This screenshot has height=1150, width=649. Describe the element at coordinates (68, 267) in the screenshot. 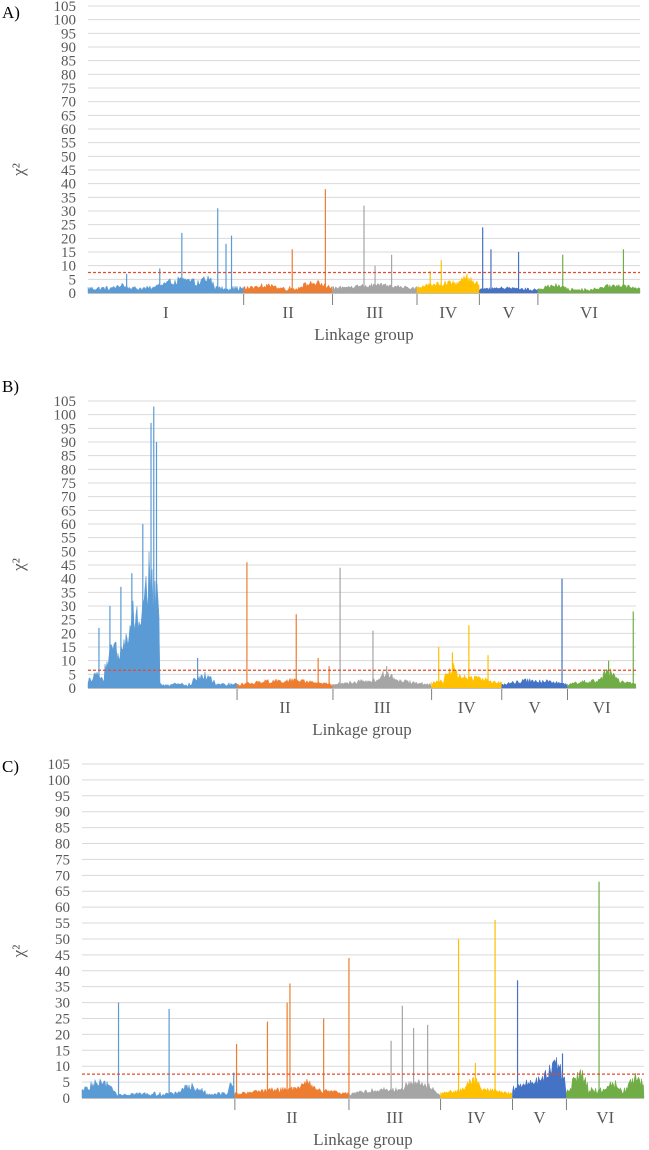

I see `y-tick-label: 10` at that location.